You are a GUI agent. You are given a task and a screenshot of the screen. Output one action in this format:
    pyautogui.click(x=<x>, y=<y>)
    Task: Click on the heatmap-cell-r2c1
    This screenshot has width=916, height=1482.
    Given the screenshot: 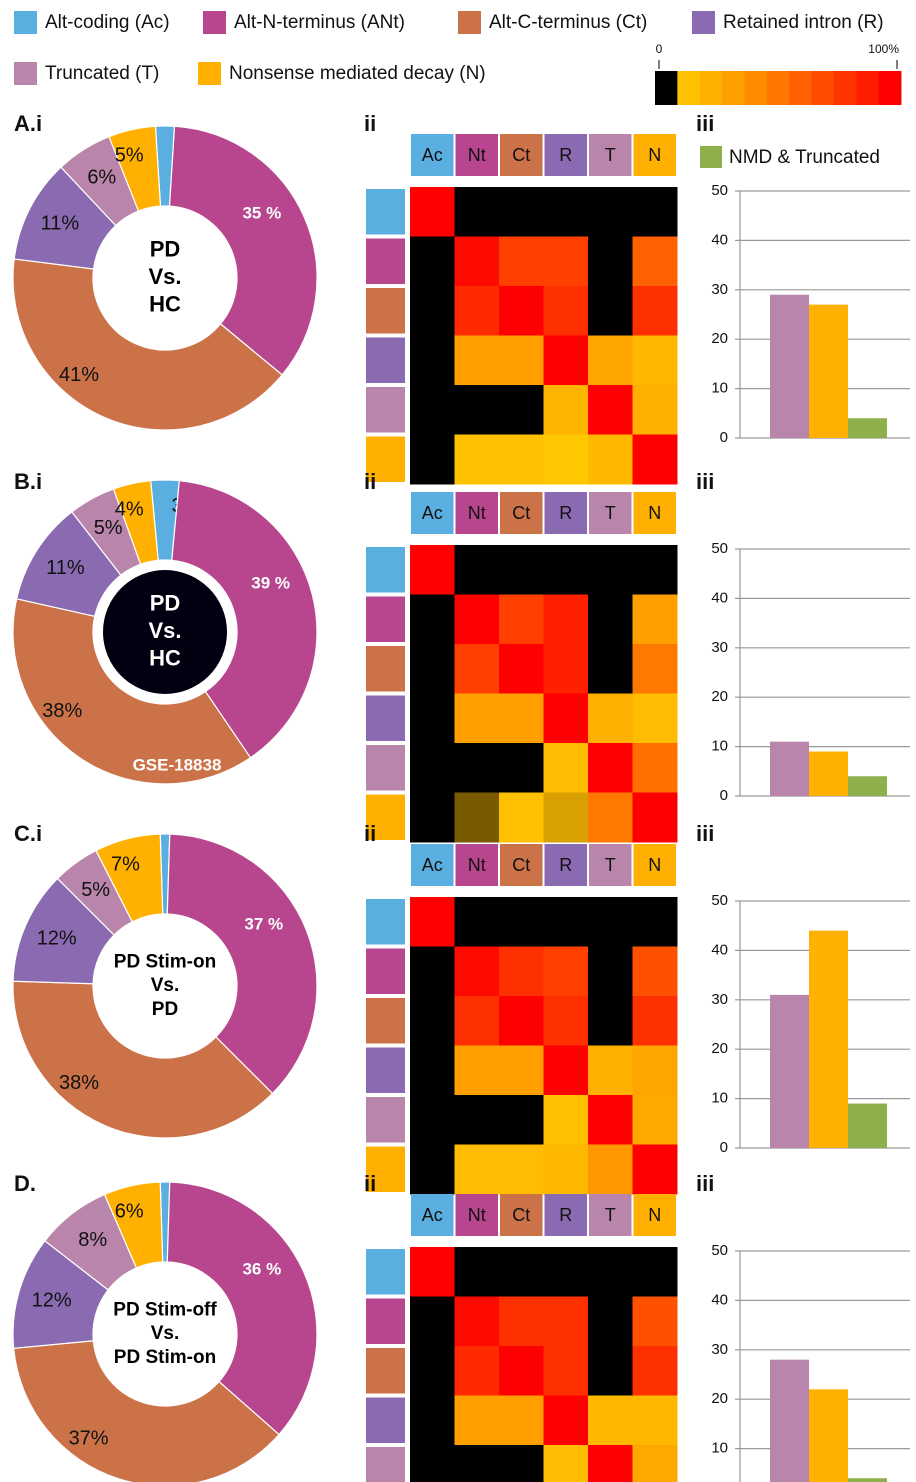 What is the action you would take?
    pyautogui.click(x=432, y=1321)
    